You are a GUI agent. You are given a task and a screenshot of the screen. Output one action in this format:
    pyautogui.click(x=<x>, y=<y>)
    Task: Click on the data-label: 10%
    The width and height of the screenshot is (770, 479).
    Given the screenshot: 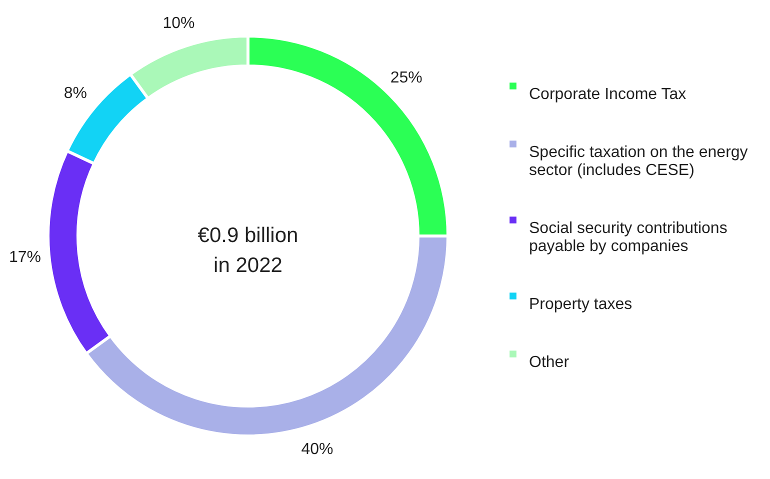 What is the action you would take?
    pyautogui.click(x=178, y=23)
    